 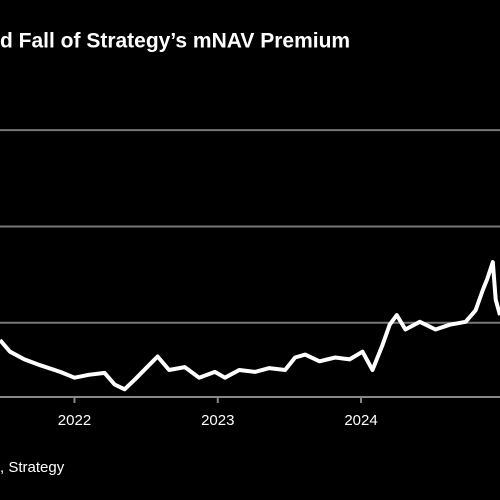 I want to click on chart-title: d Fall of Strategy’s mNAV Premium, so click(x=175, y=41).